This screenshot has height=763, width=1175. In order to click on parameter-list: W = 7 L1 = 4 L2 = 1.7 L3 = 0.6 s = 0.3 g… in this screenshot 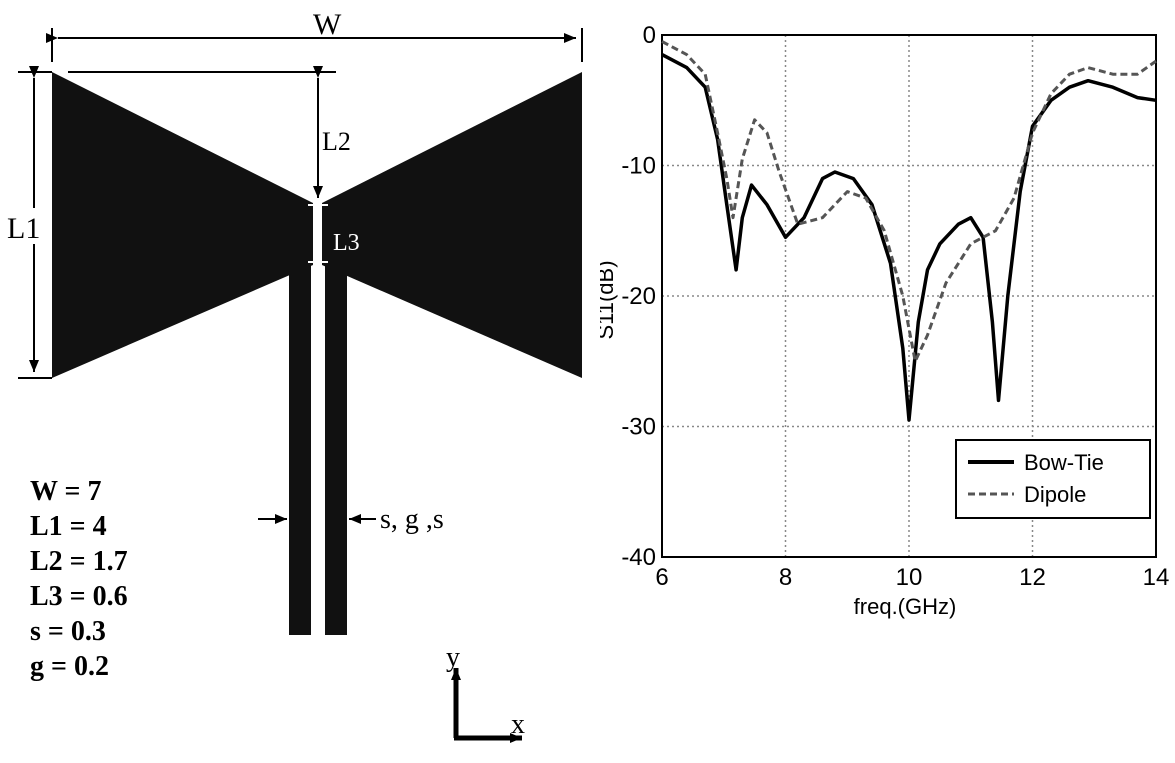, I will do `click(79, 579)`.